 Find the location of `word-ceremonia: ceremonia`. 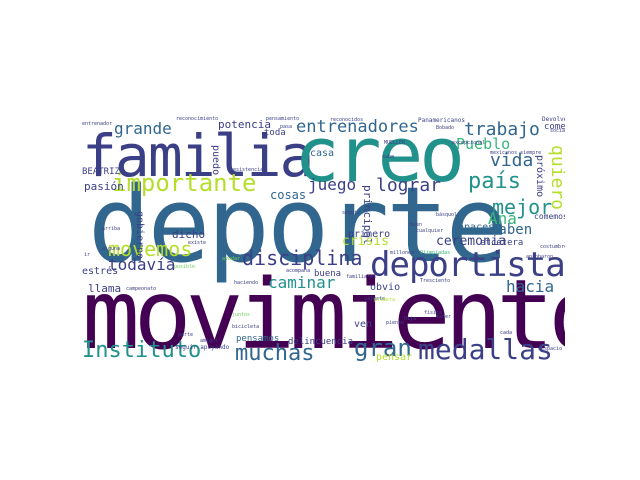

word-ceremonia: ceremonia is located at coordinates (471, 241).